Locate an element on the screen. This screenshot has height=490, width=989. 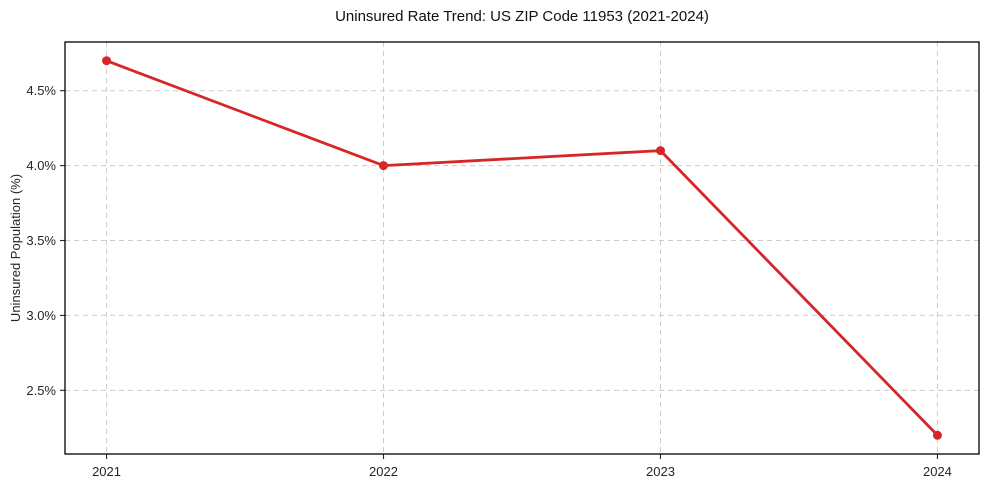
y-axis-label: Uninsured Population (%) is located at coordinates (15, 248).